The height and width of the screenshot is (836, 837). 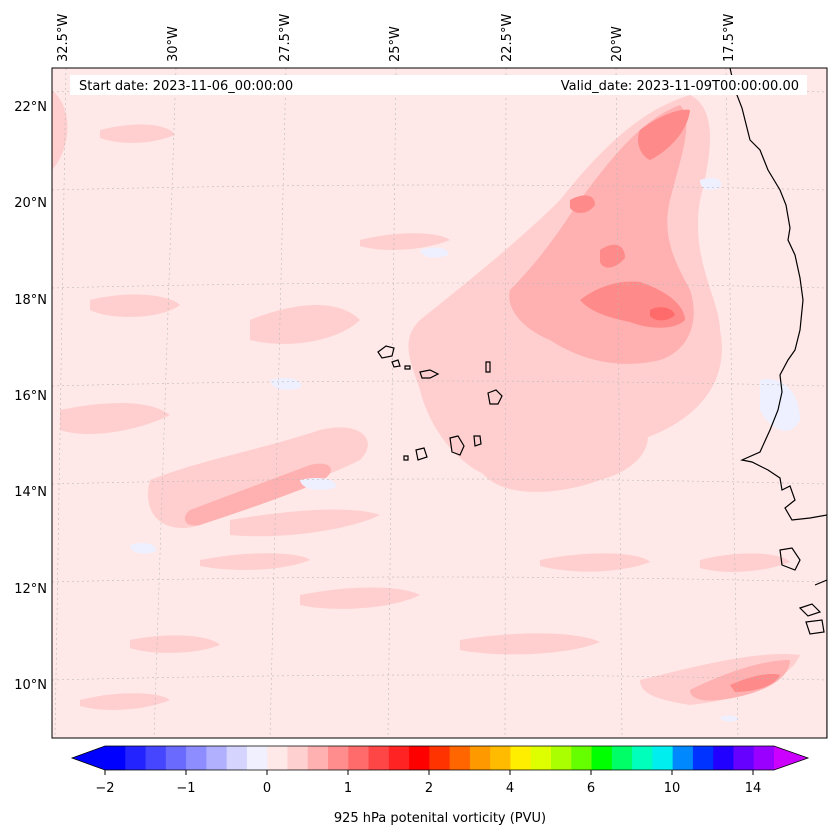 I want to click on lon-label: 27.5°W, so click(x=285, y=38).